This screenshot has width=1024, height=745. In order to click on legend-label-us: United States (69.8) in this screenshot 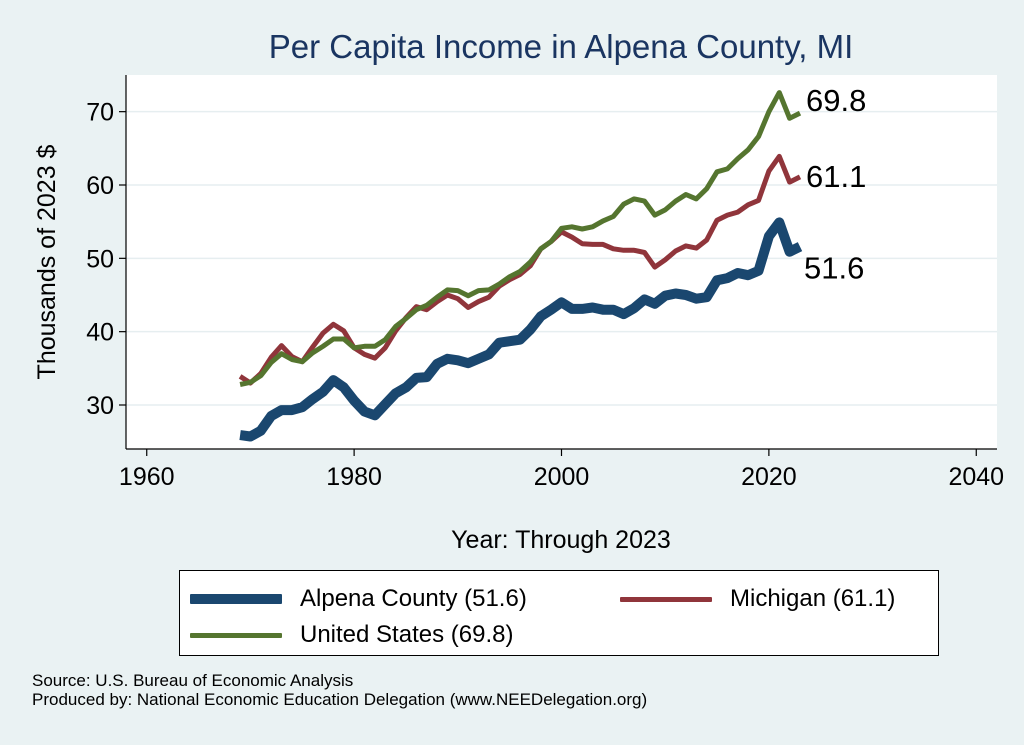, I will do `click(407, 634)`.